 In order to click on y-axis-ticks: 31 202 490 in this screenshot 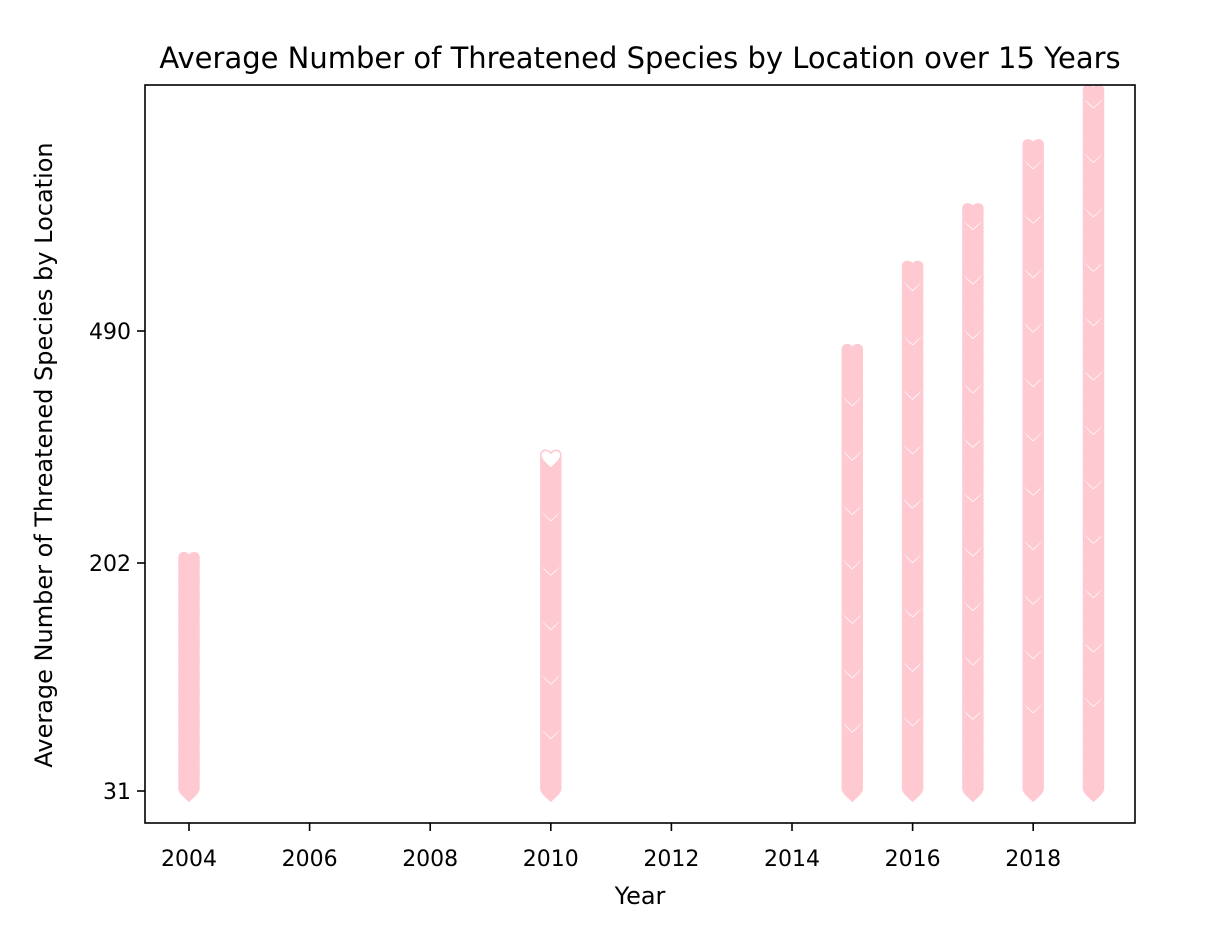, I will do `click(117, 562)`.